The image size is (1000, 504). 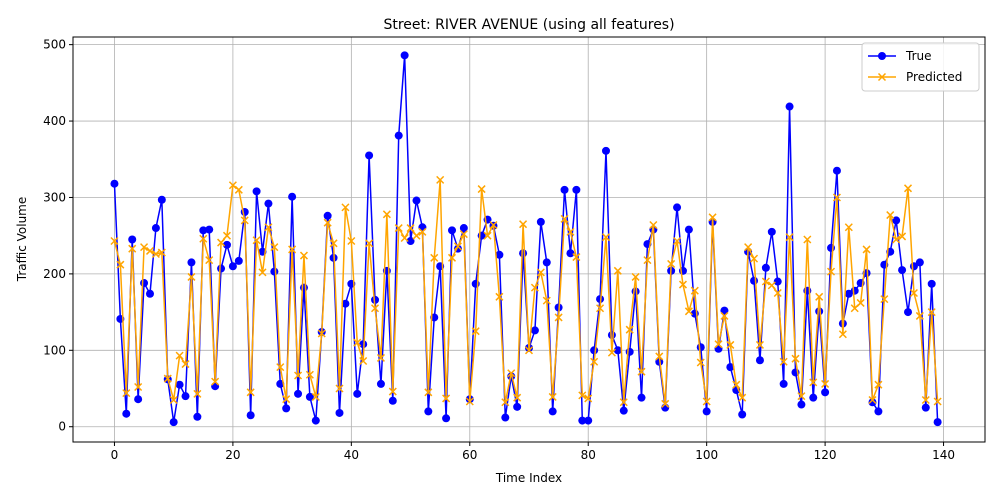 I want to click on x-tick-label: 20, so click(x=232, y=455).